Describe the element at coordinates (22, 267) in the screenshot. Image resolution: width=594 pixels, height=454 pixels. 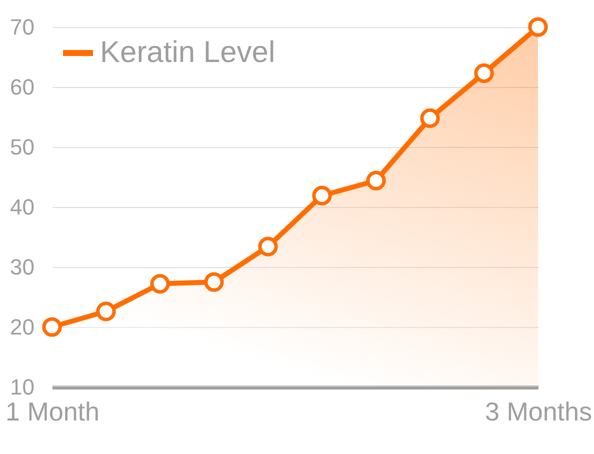
I see `y-tick-label: 30` at that location.